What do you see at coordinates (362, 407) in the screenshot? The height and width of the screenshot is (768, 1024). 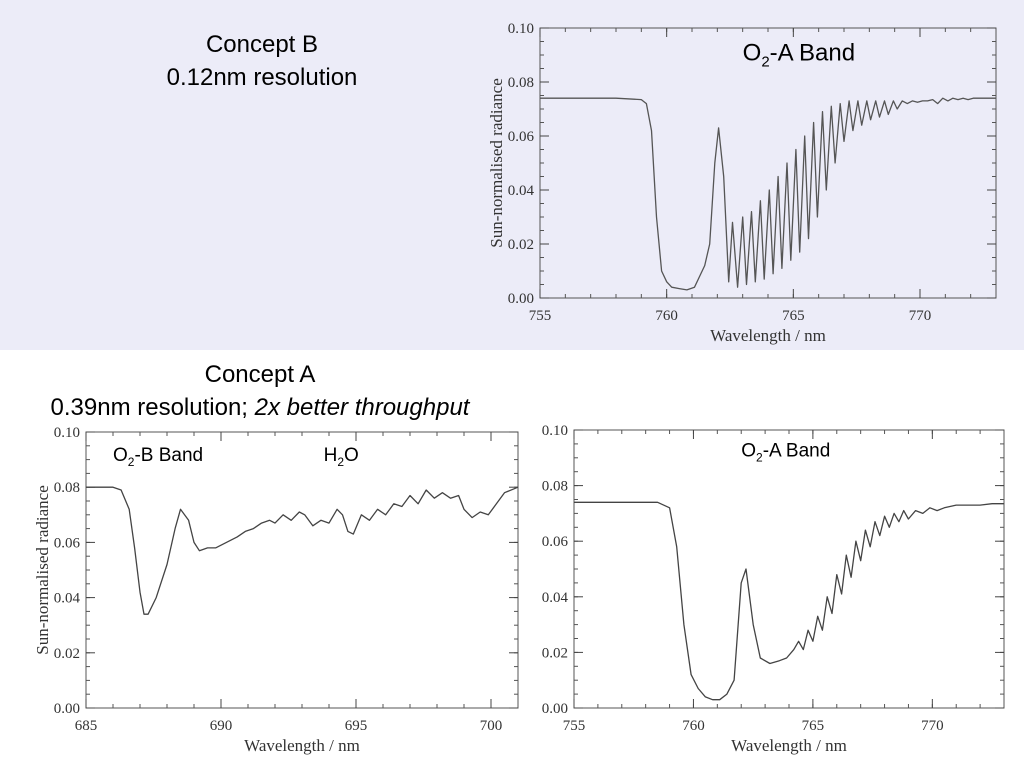 I see `concept-a-throughput: 2x better throughput` at bounding box center [362, 407].